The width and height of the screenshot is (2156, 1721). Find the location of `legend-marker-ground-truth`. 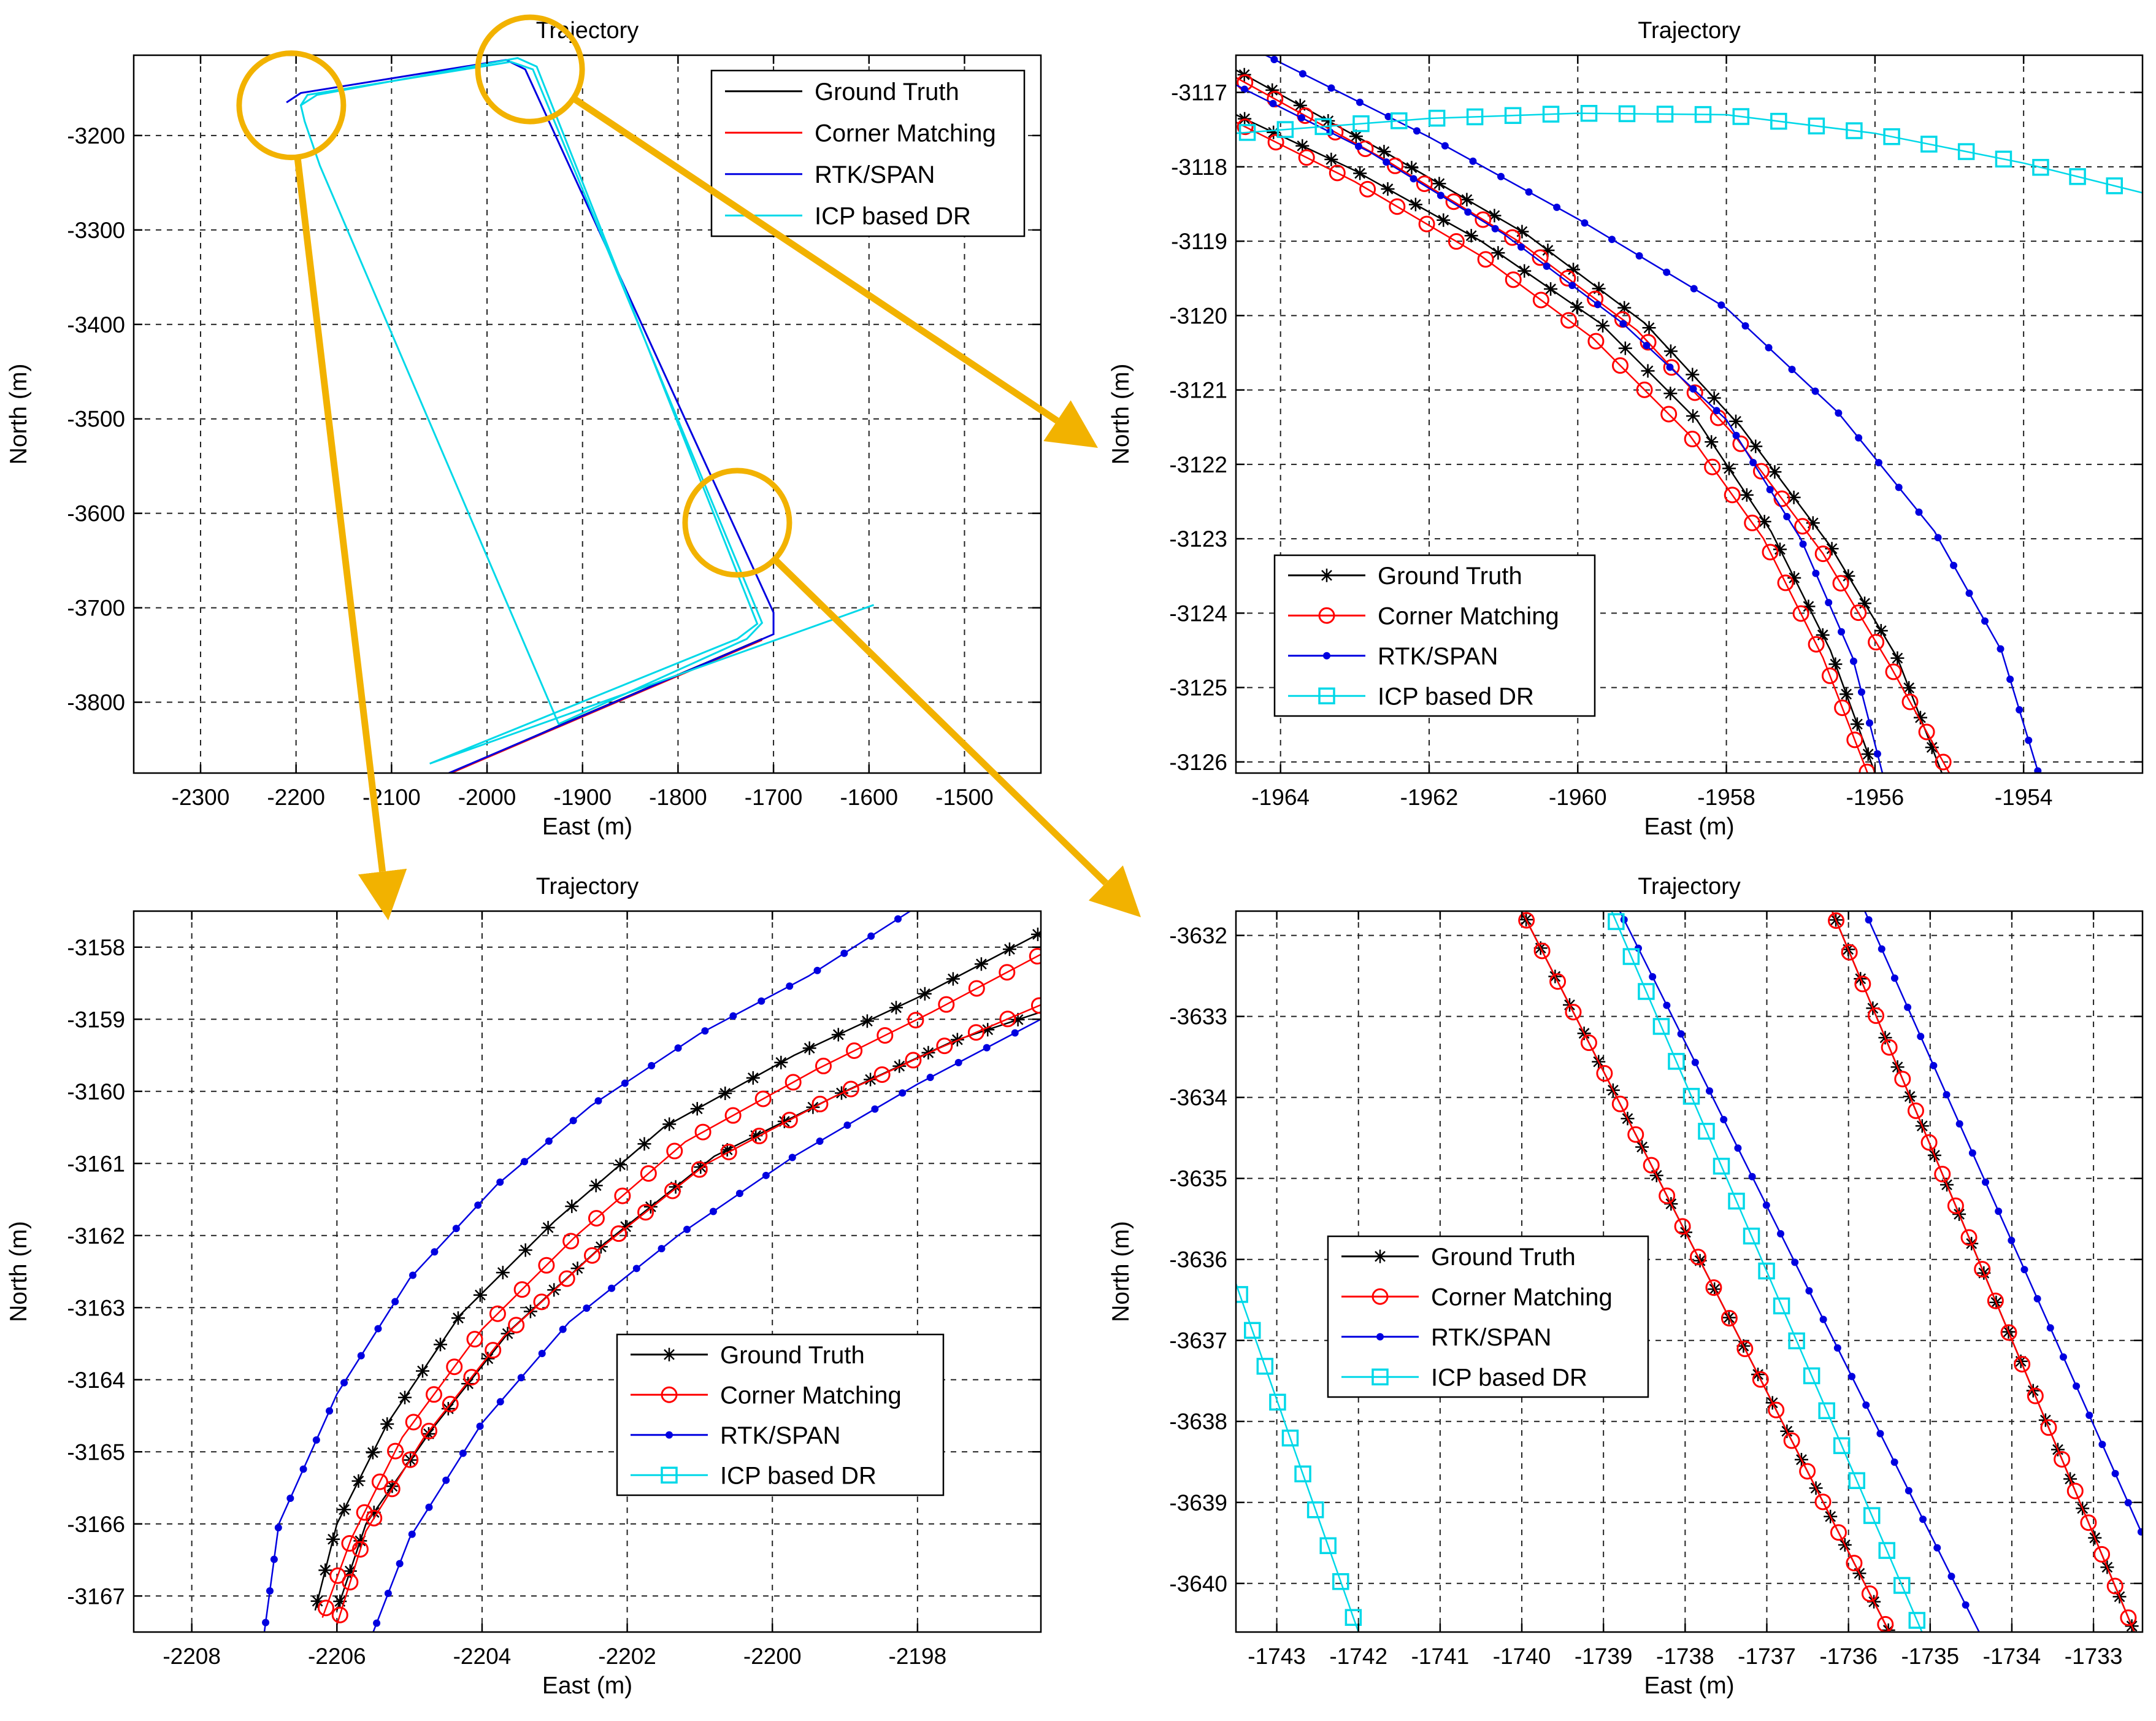

legend-marker-ground-truth is located at coordinates (1380, 1256).